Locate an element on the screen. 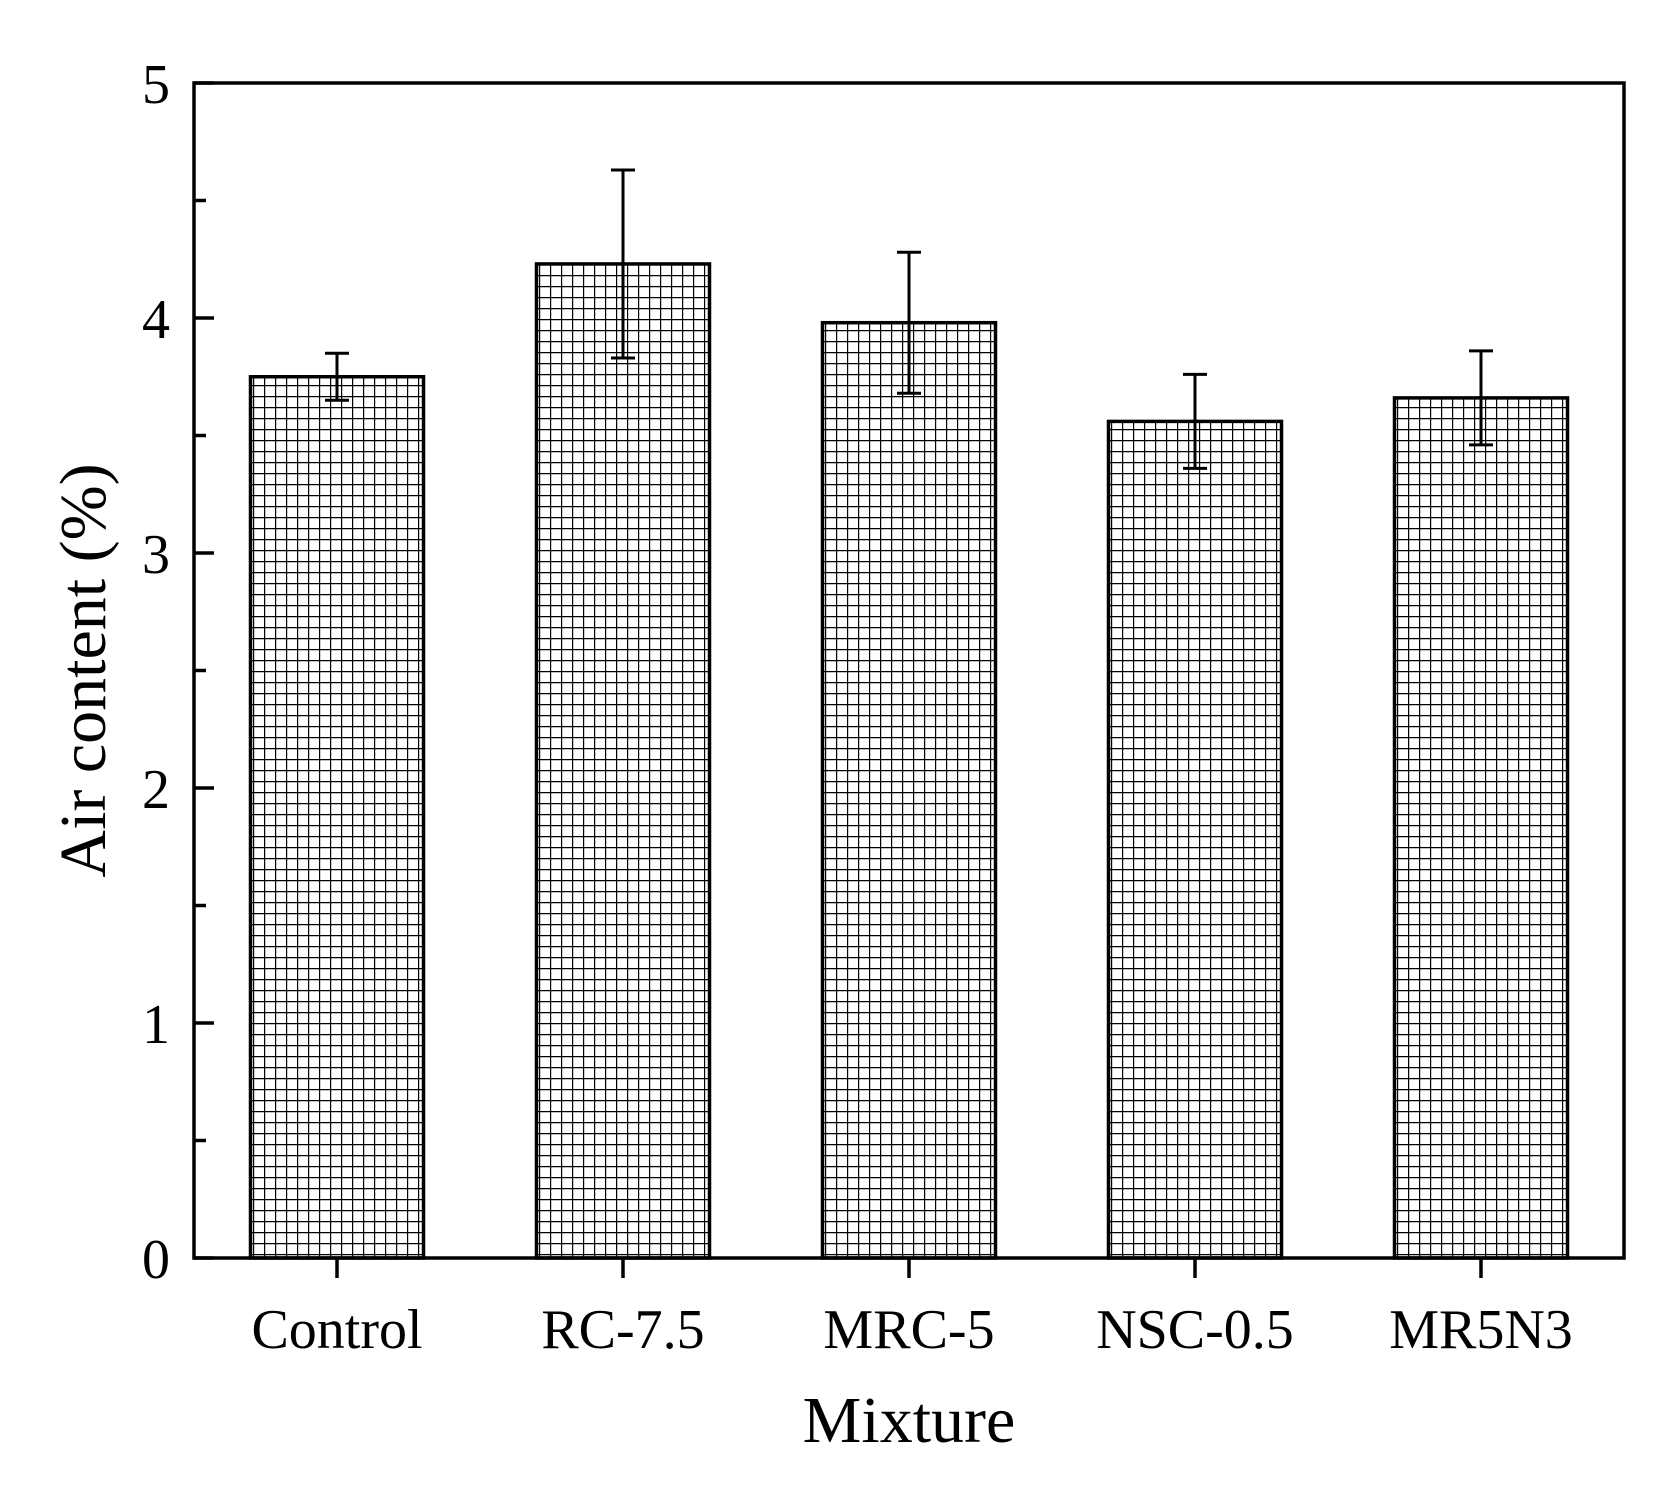 This screenshot has height=1490, width=1665. y-tick-label: 3 is located at coordinates (156, 555).